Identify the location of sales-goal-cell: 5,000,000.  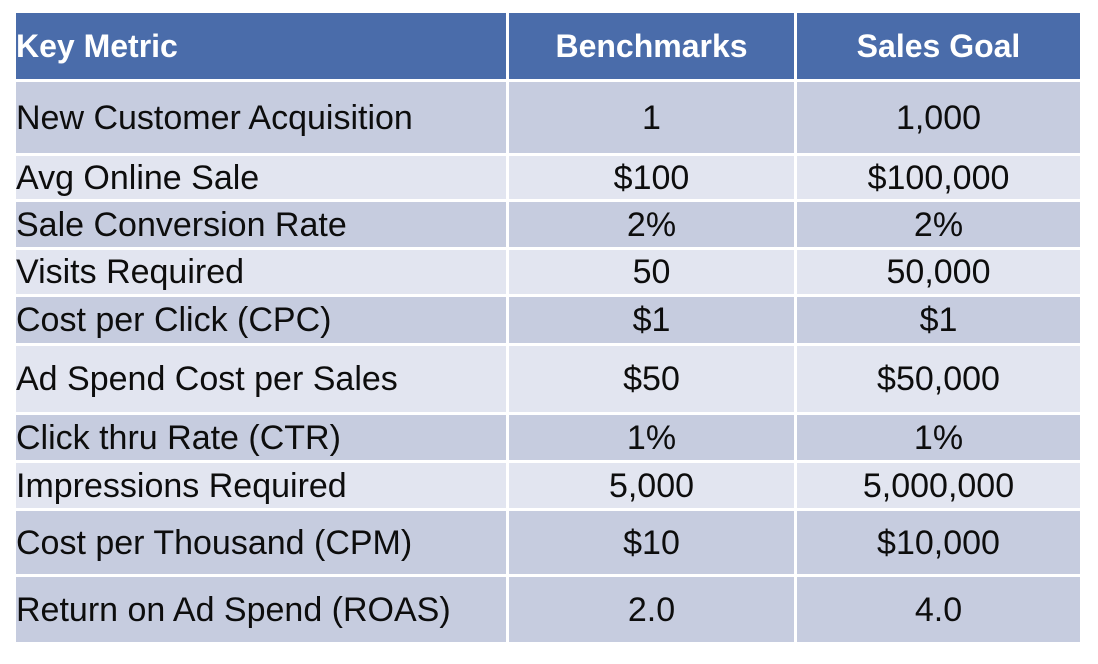
(938, 485).